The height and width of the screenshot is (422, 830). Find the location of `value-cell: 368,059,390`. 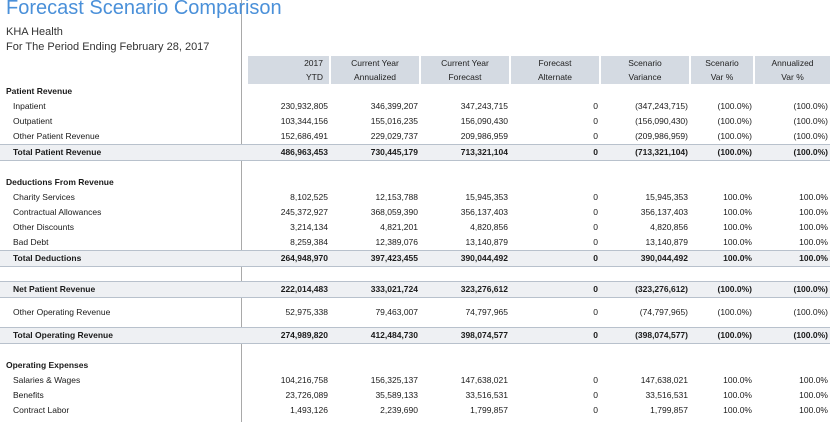

value-cell: 368,059,390 is located at coordinates (394, 212).